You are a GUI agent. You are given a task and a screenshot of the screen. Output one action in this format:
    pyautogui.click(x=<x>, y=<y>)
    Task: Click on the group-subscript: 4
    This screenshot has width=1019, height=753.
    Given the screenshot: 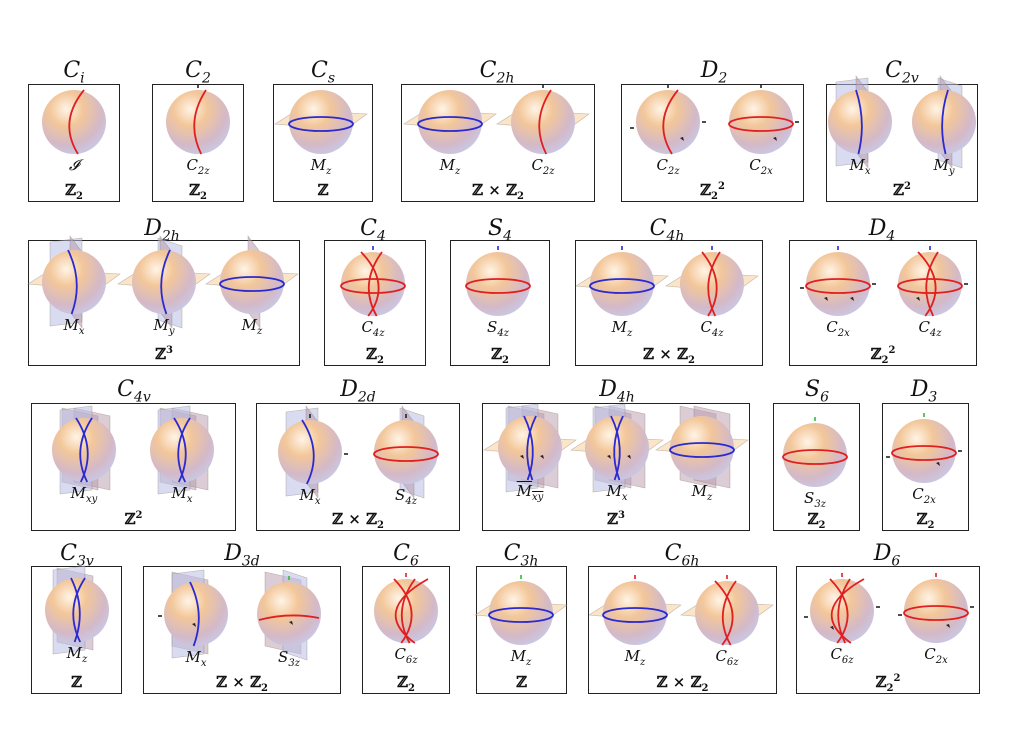 What is the action you would take?
    pyautogui.click(x=381, y=236)
    